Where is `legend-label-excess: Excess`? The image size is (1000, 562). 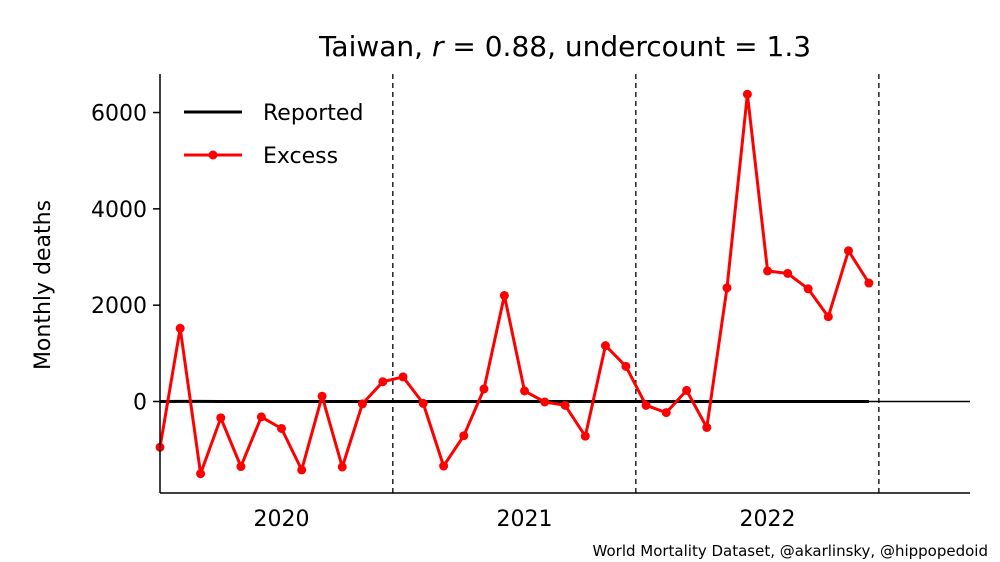
legend-label-excess: Excess is located at coordinates (300, 156).